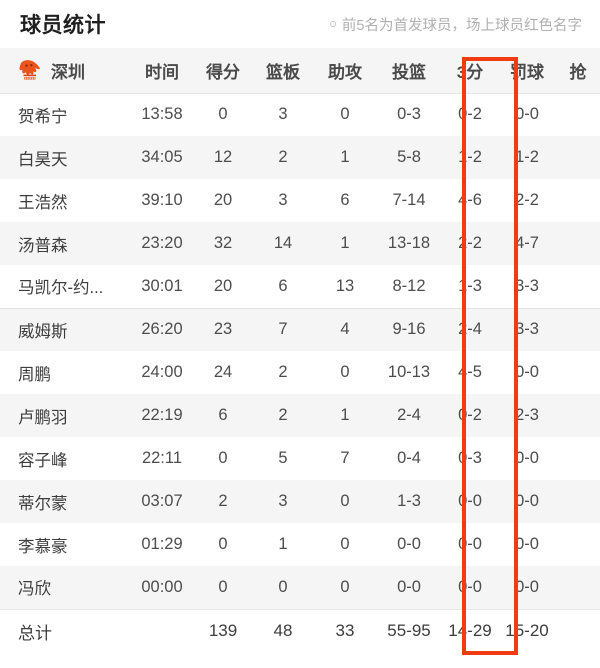 This screenshot has width=600, height=668. What do you see at coordinates (345, 287) in the screenshot?
I see `player-assists: 13` at bounding box center [345, 287].